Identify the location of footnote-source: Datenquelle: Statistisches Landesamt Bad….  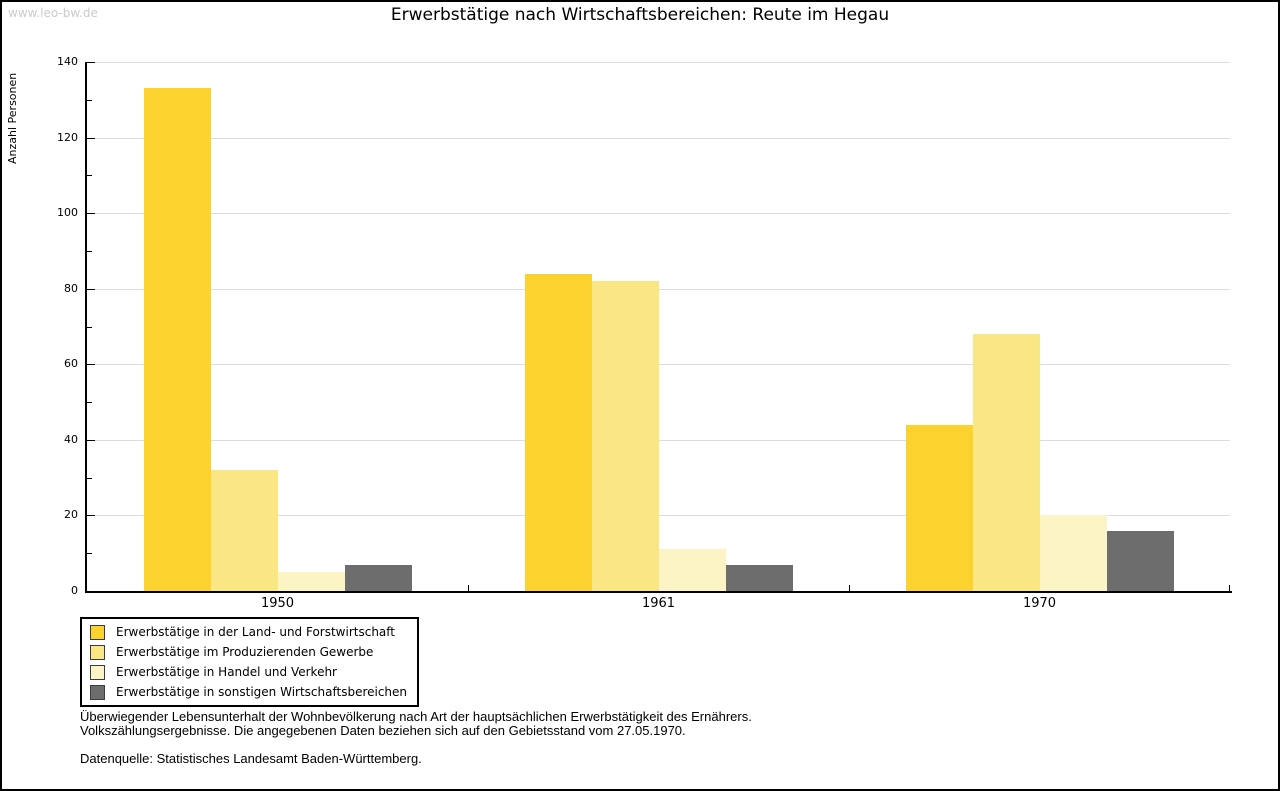
(251, 758).